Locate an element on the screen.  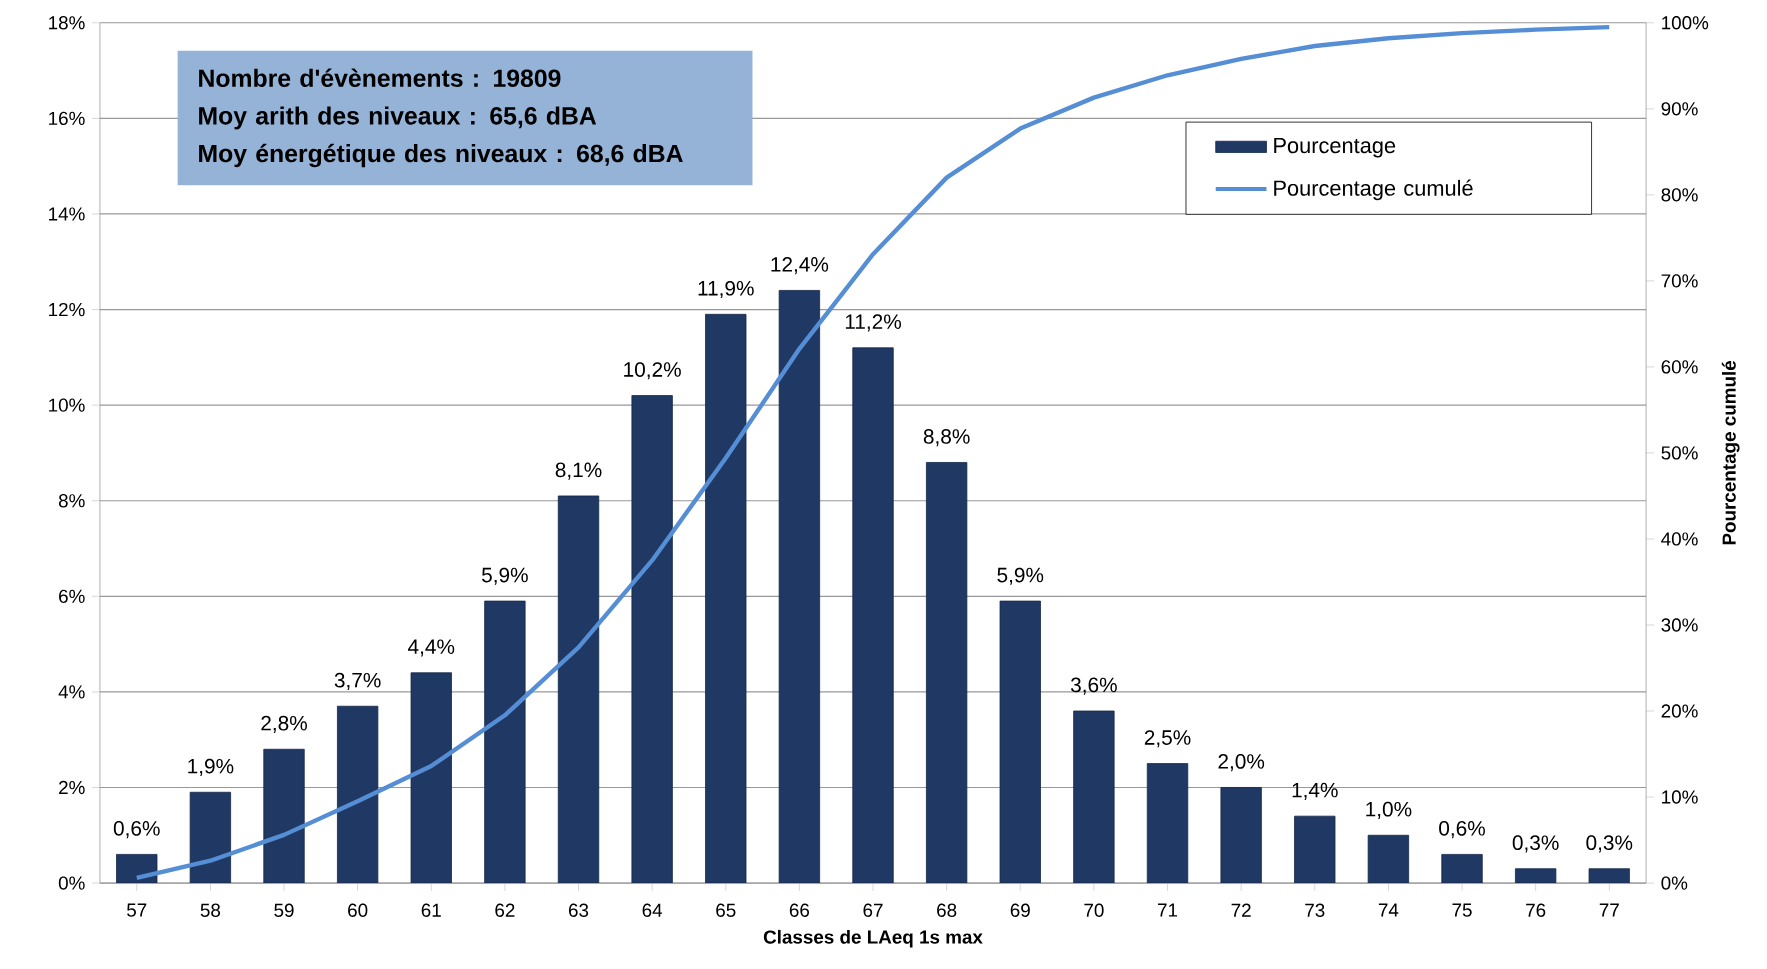
x-tick-label: 69 is located at coordinates (1020, 910).